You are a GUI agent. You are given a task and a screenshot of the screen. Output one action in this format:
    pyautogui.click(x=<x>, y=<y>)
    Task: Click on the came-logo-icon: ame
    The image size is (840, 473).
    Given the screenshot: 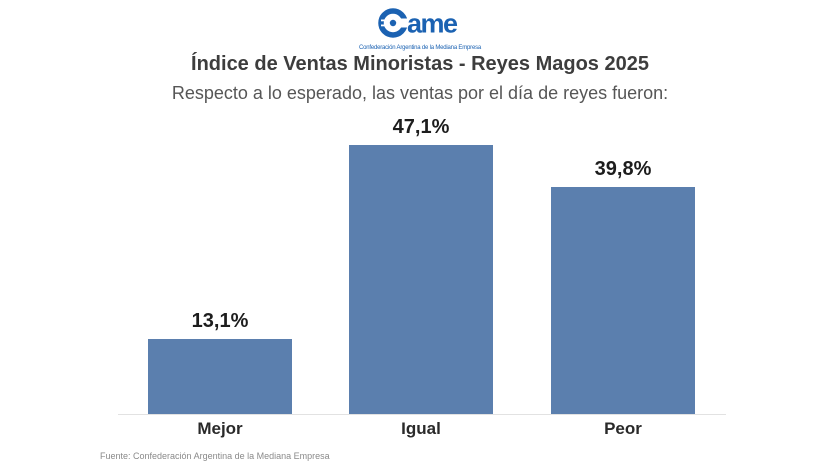 What is the action you would take?
    pyautogui.click(x=419, y=23)
    